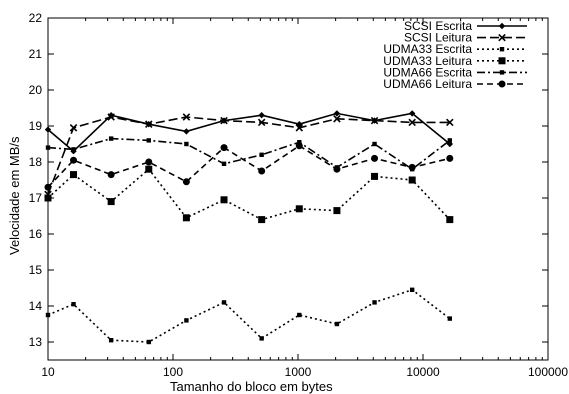  I want to click on y-tick-label: 17, so click(36, 198).